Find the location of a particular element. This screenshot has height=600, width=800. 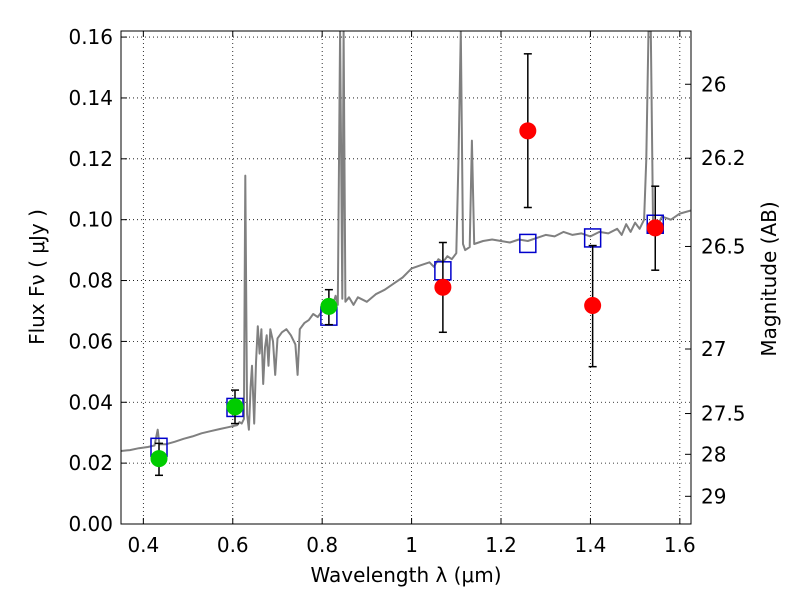

x-tick-label: 0.6 is located at coordinates (233, 545).